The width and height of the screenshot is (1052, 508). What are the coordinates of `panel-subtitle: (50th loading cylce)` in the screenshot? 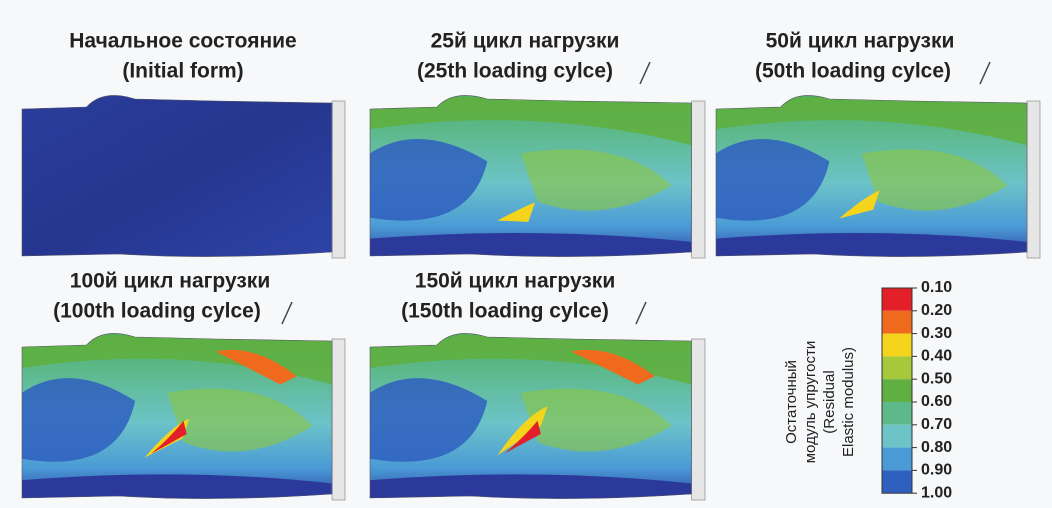 It's located at (853, 71).